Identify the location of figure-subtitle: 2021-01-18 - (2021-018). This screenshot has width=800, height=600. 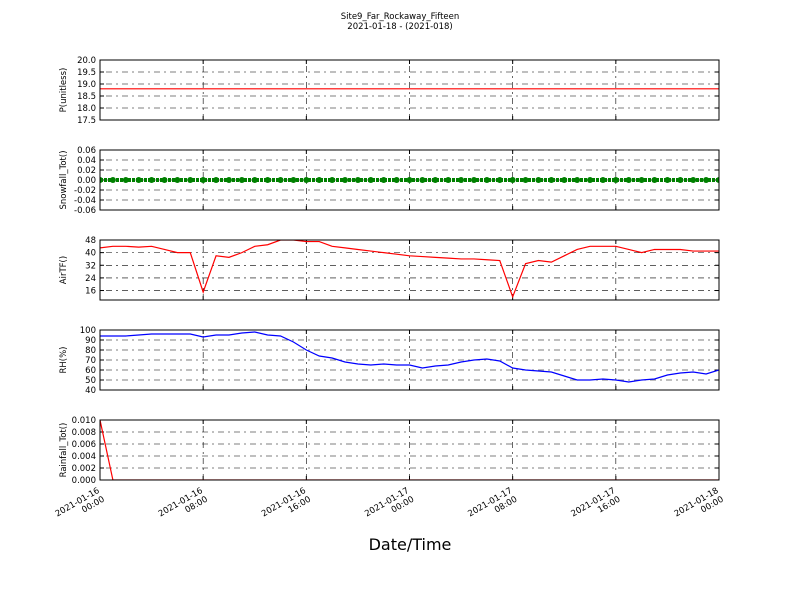
(399, 27).